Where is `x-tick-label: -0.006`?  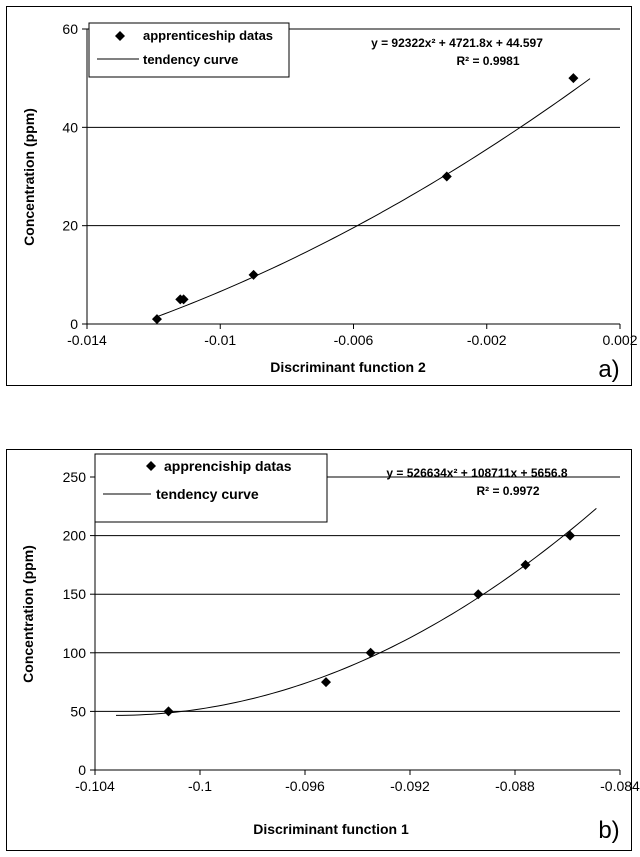 x-tick-label: -0.006 is located at coordinates (354, 340).